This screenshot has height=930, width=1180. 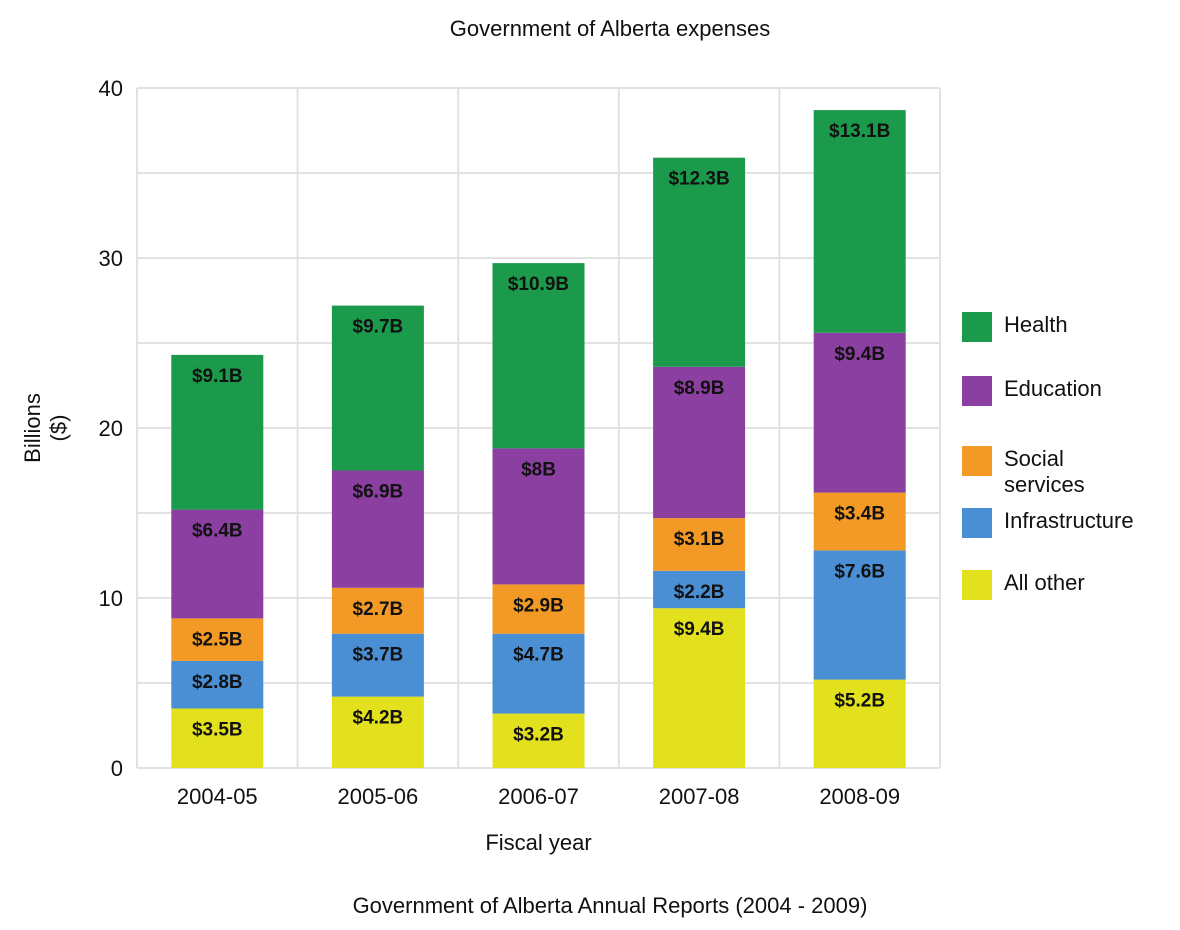 What do you see at coordinates (538, 796) in the screenshot?
I see `x-tick-label: 2006-07` at bounding box center [538, 796].